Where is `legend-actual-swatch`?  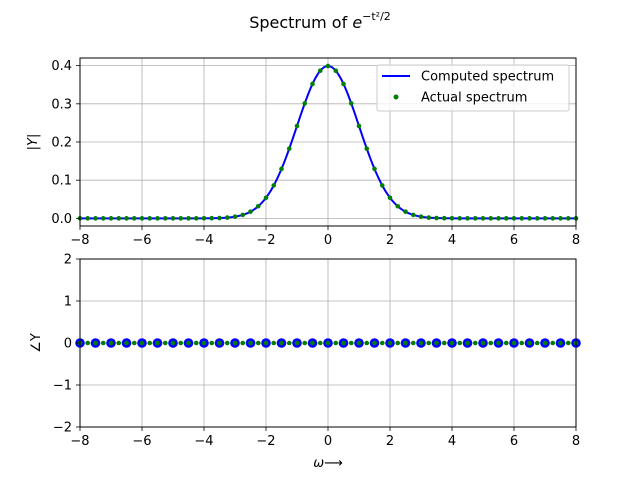
legend-actual-swatch is located at coordinates (396, 97).